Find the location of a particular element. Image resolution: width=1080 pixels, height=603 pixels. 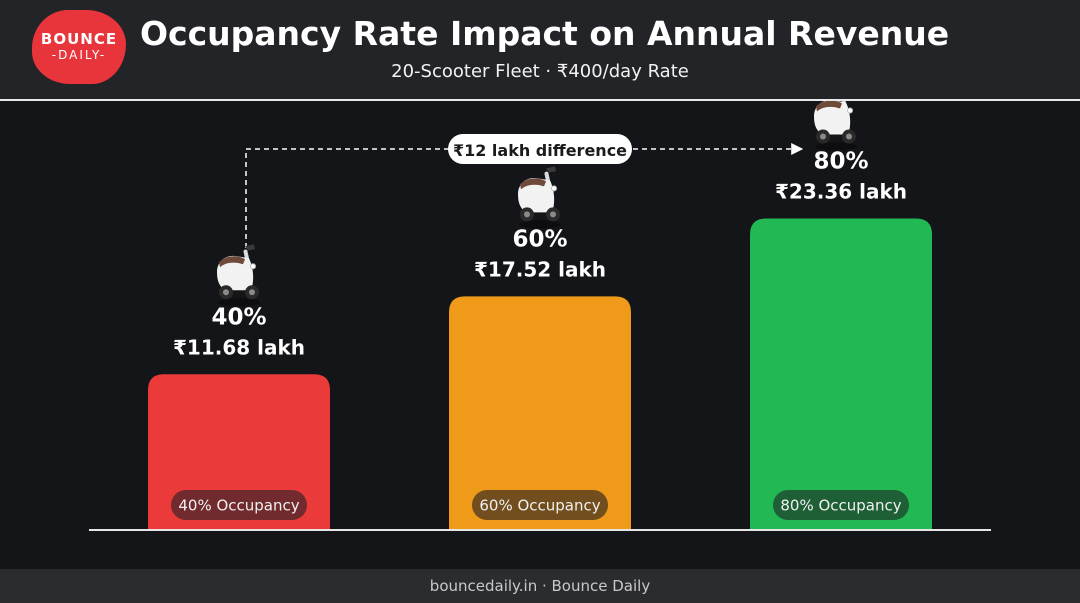

logo-text-top: BOUNCE is located at coordinates (79, 39).